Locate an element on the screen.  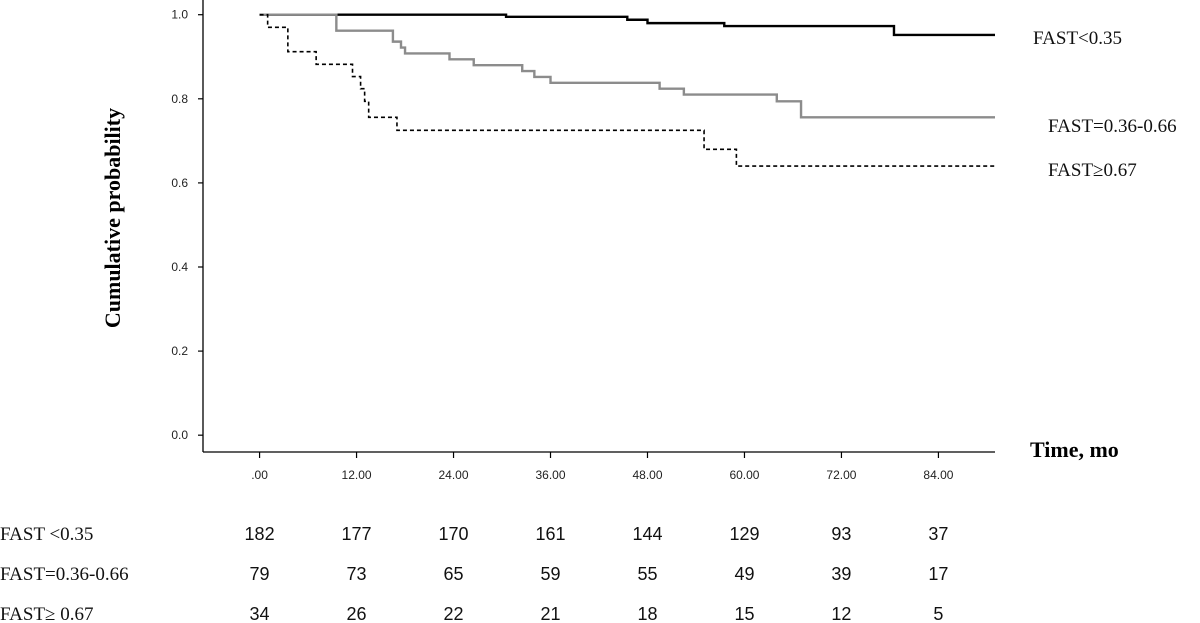
risk-row-label: FAST≥ 0.67 is located at coordinates (46, 613).